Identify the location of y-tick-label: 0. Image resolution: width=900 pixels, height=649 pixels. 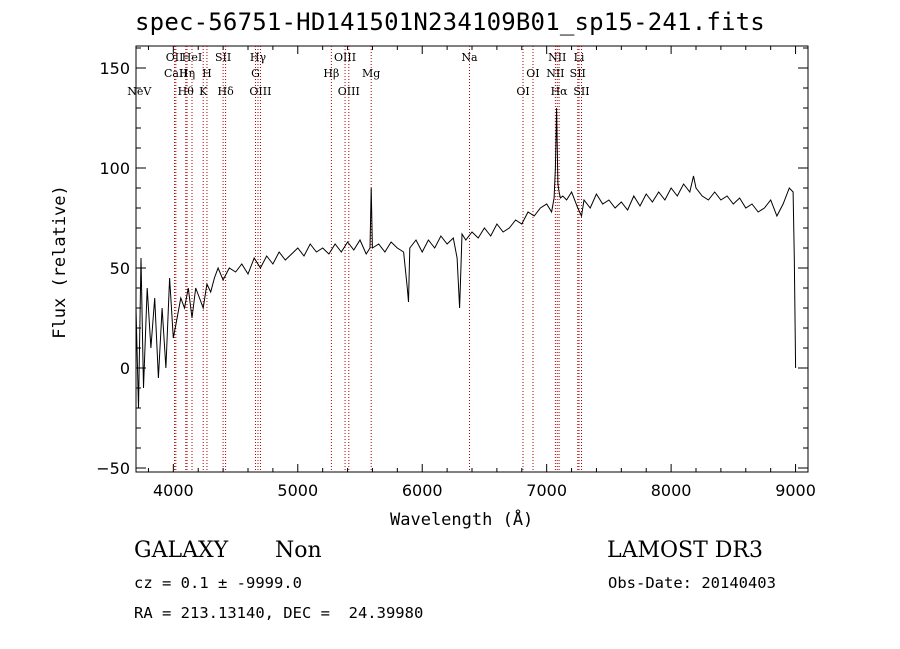
(125, 368).